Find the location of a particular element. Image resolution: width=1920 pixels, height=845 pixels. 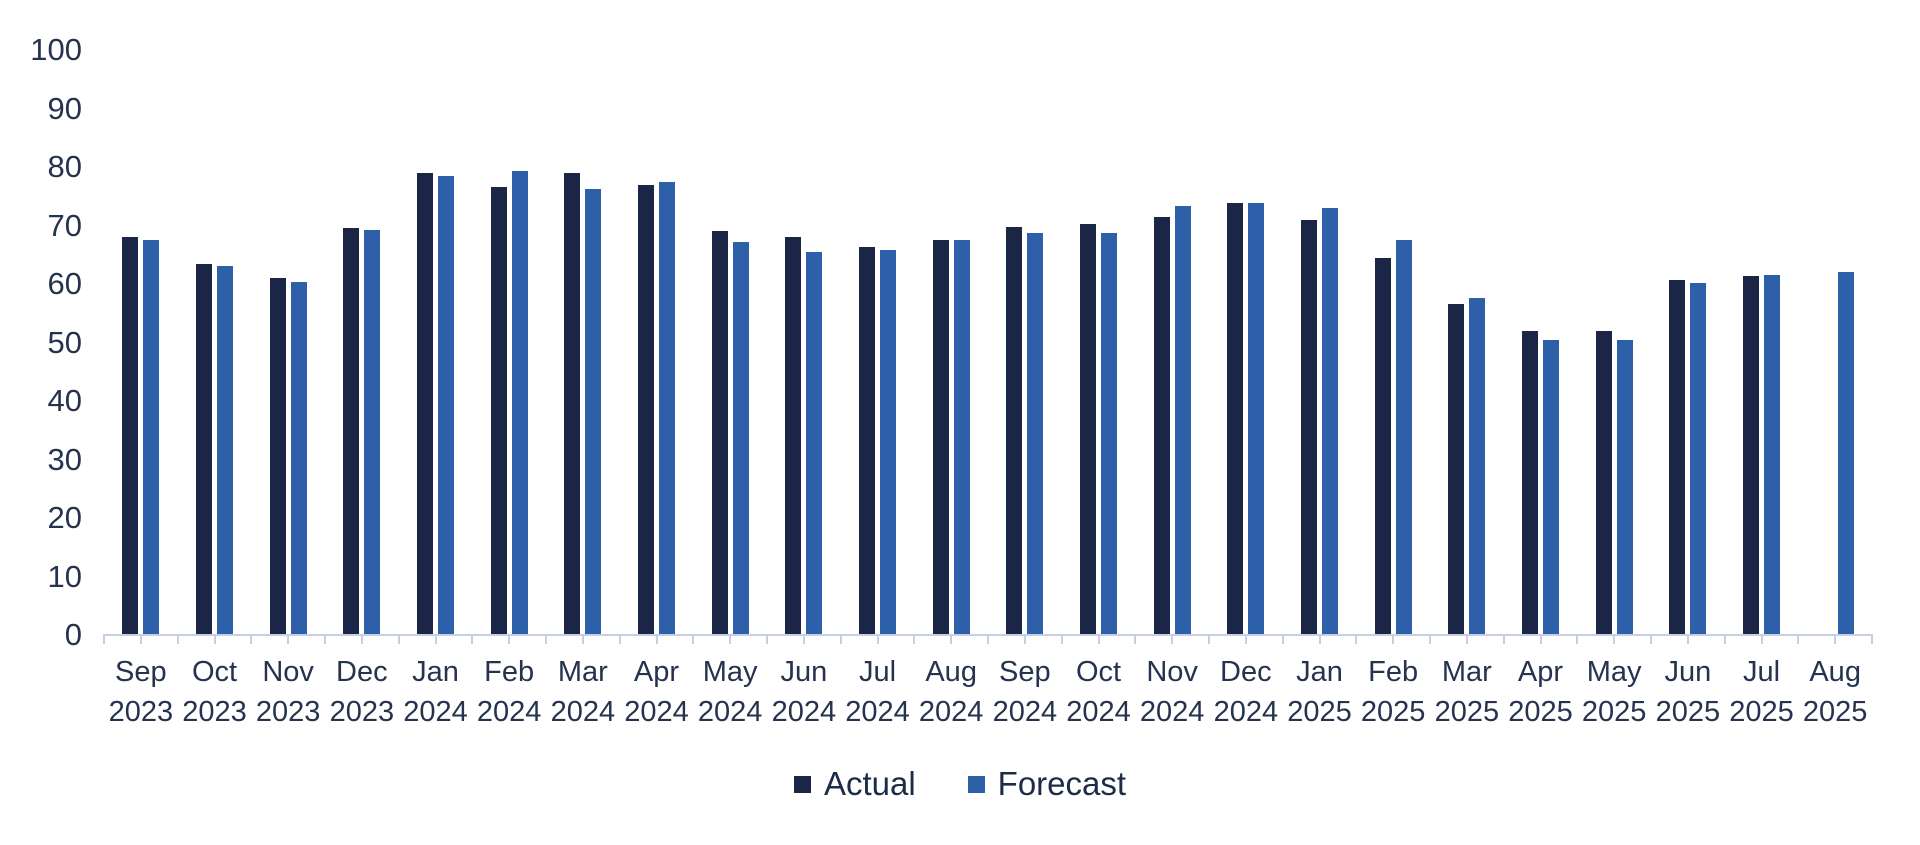

bar-actual-nov-2024 is located at coordinates (1161, 425).